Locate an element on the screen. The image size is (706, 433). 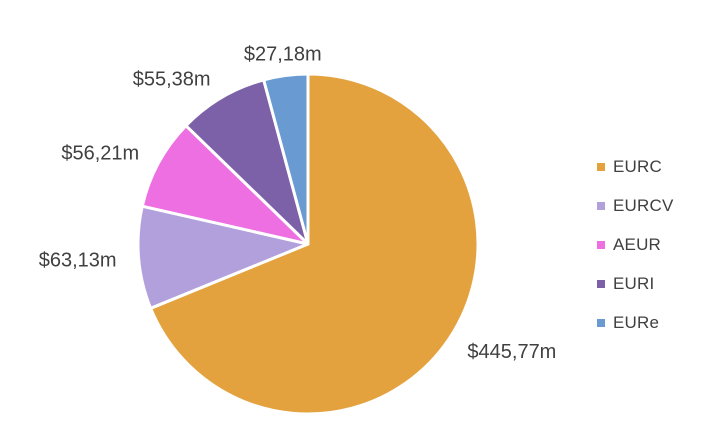
slice-value-label-eurcv: $63,13m is located at coordinates (78, 261).